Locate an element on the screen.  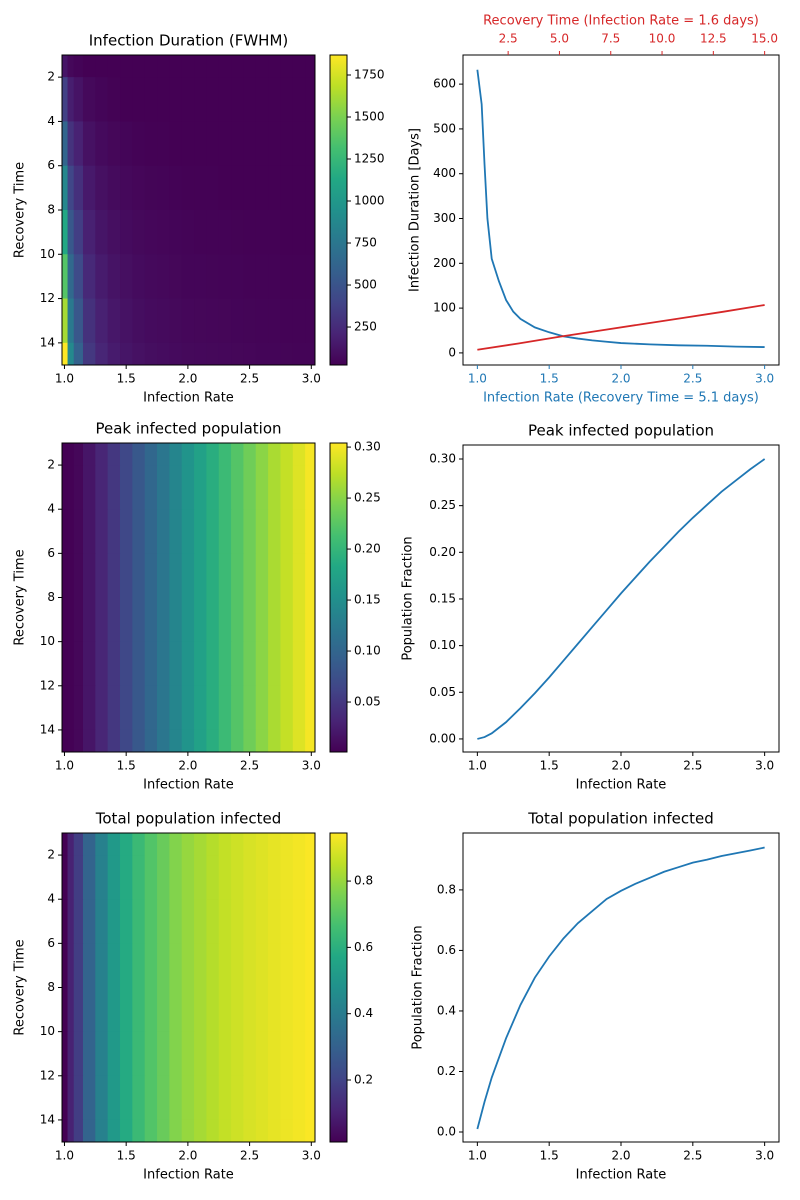
y-tick-label: 200 is located at coordinates (444, 263).